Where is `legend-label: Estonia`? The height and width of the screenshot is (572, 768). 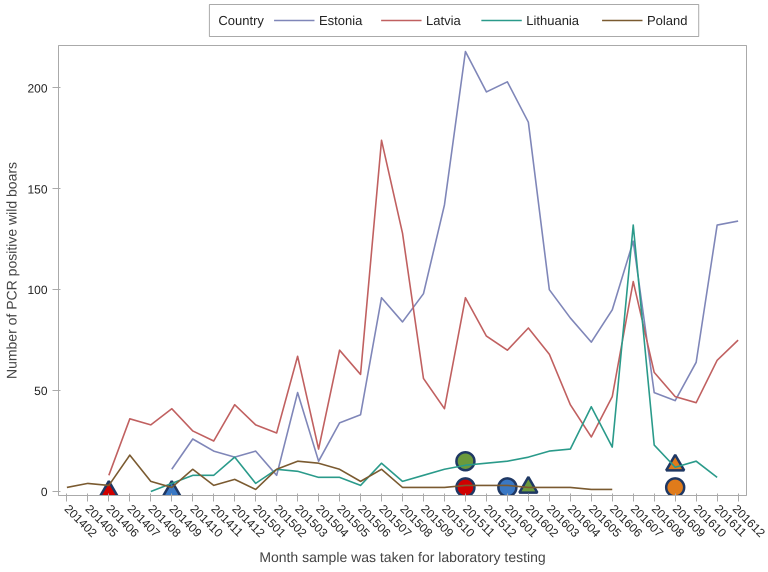 legend-label: Estonia is located at coordinates (341, 20).